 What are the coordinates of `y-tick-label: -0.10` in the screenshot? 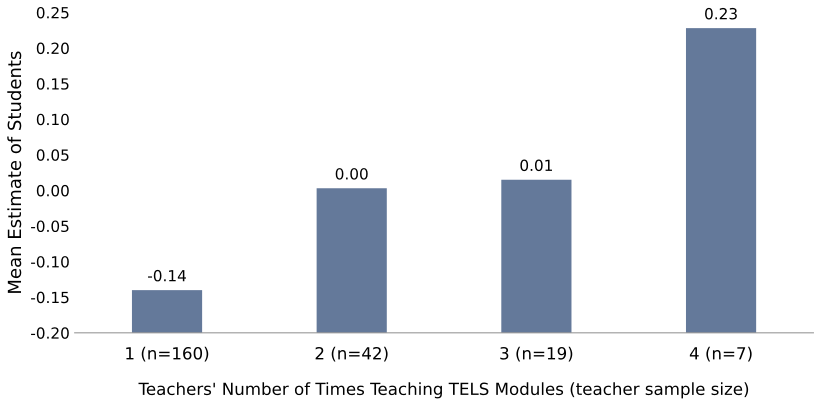 It's located at (50, 262).